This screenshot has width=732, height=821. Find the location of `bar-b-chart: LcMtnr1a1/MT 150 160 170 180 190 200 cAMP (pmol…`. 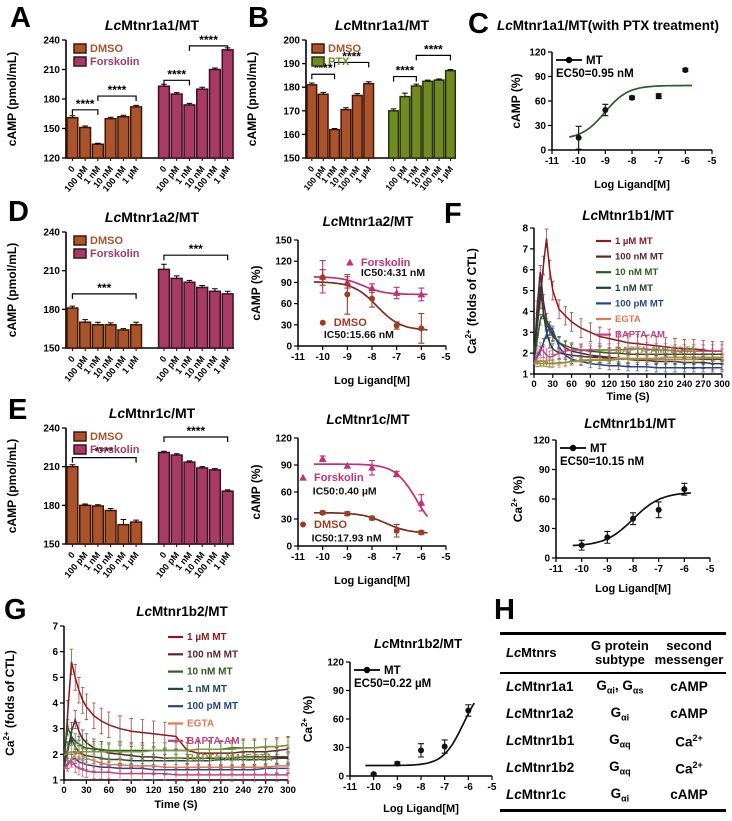

bar-b-chart: LcMtnr1a1/MT 150 160 170 180 190 200 cAMP (pmol… is located at coordinates (351, 104).